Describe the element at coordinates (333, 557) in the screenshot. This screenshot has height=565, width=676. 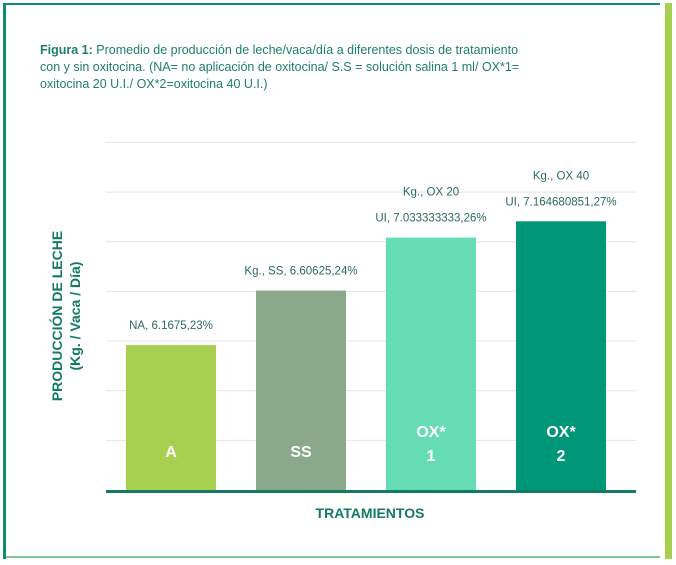
I see `frame-bottom-border` at that location.